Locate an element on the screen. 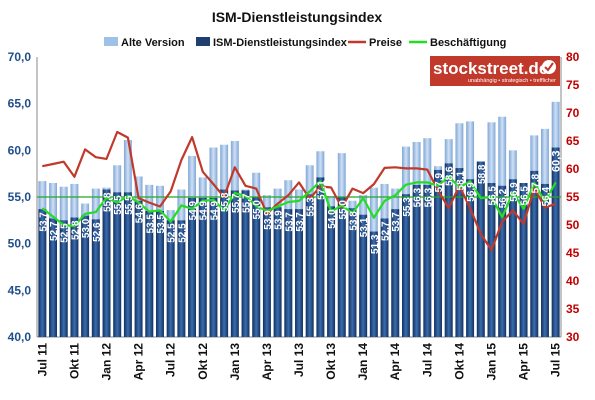  y-left-tick-label: 45,0 is located at coordinates (20, 290).